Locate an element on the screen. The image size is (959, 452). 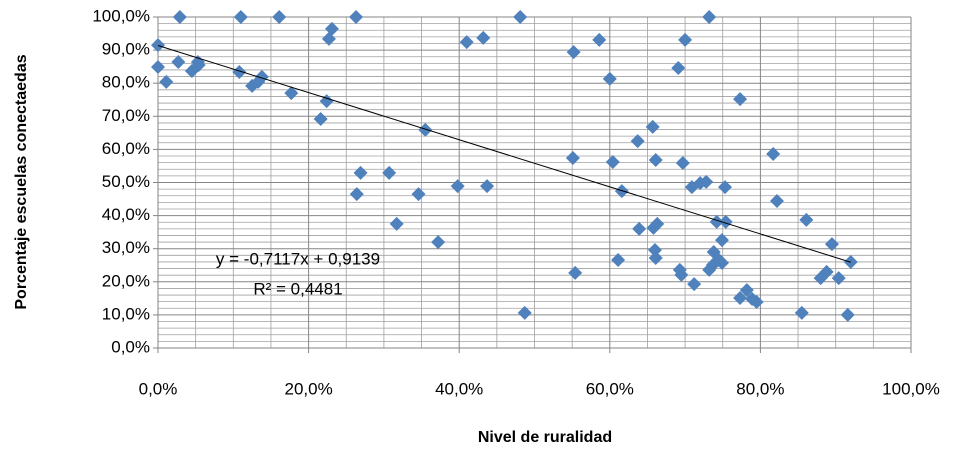
x-tick-label: 60,0% is located at coordinates (610, 388).